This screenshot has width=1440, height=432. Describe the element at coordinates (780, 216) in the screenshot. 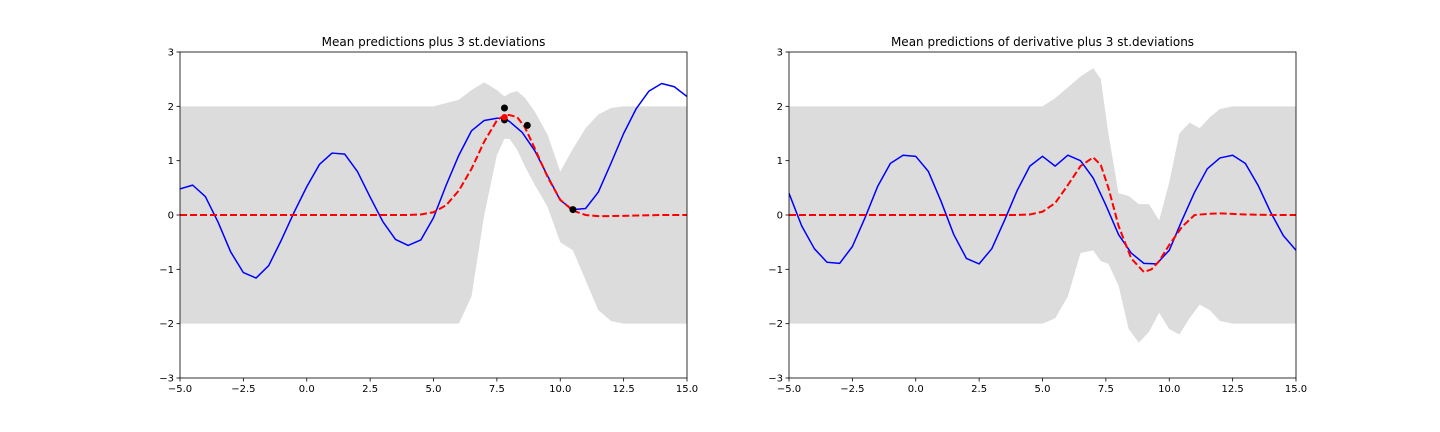

I see `right-y-tick-label: 0` at that location.